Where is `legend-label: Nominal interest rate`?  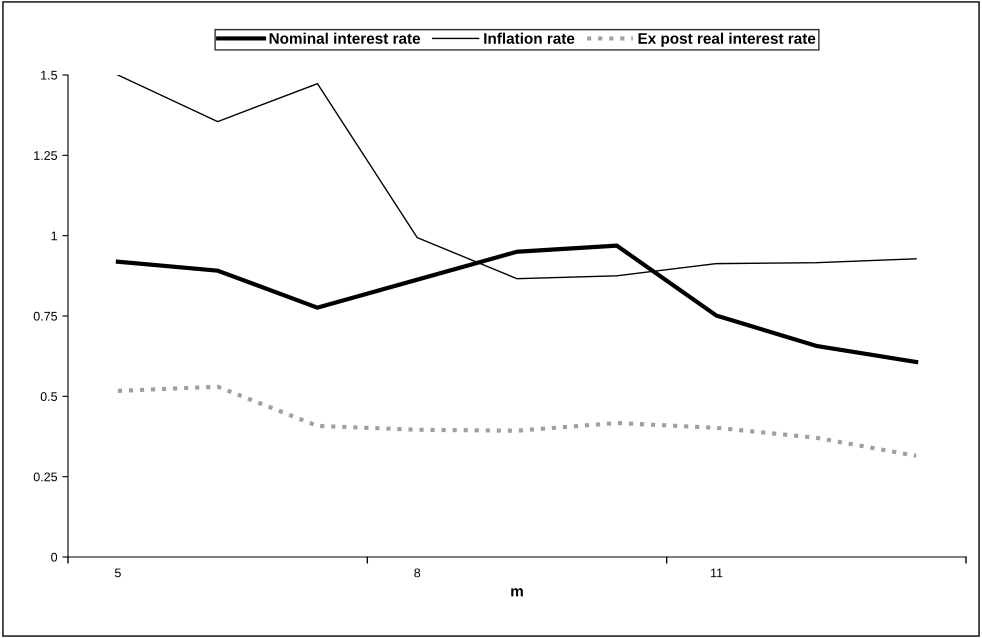
legend-label: Nominal interest rate is located at coordinates (345, 38).